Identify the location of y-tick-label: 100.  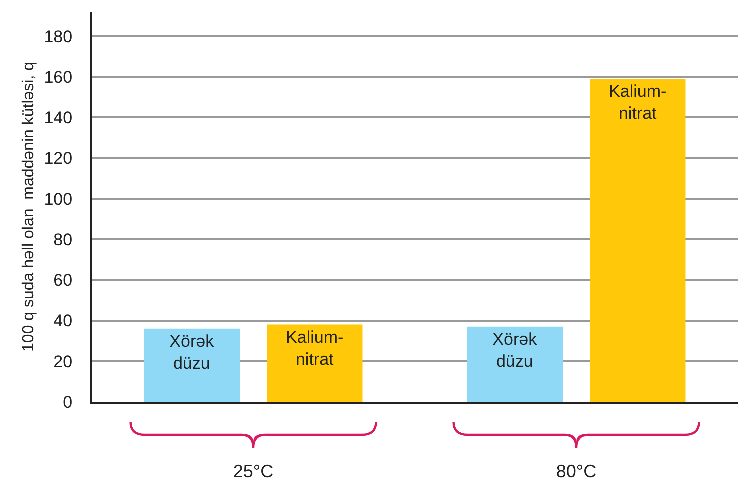
(58, 199).